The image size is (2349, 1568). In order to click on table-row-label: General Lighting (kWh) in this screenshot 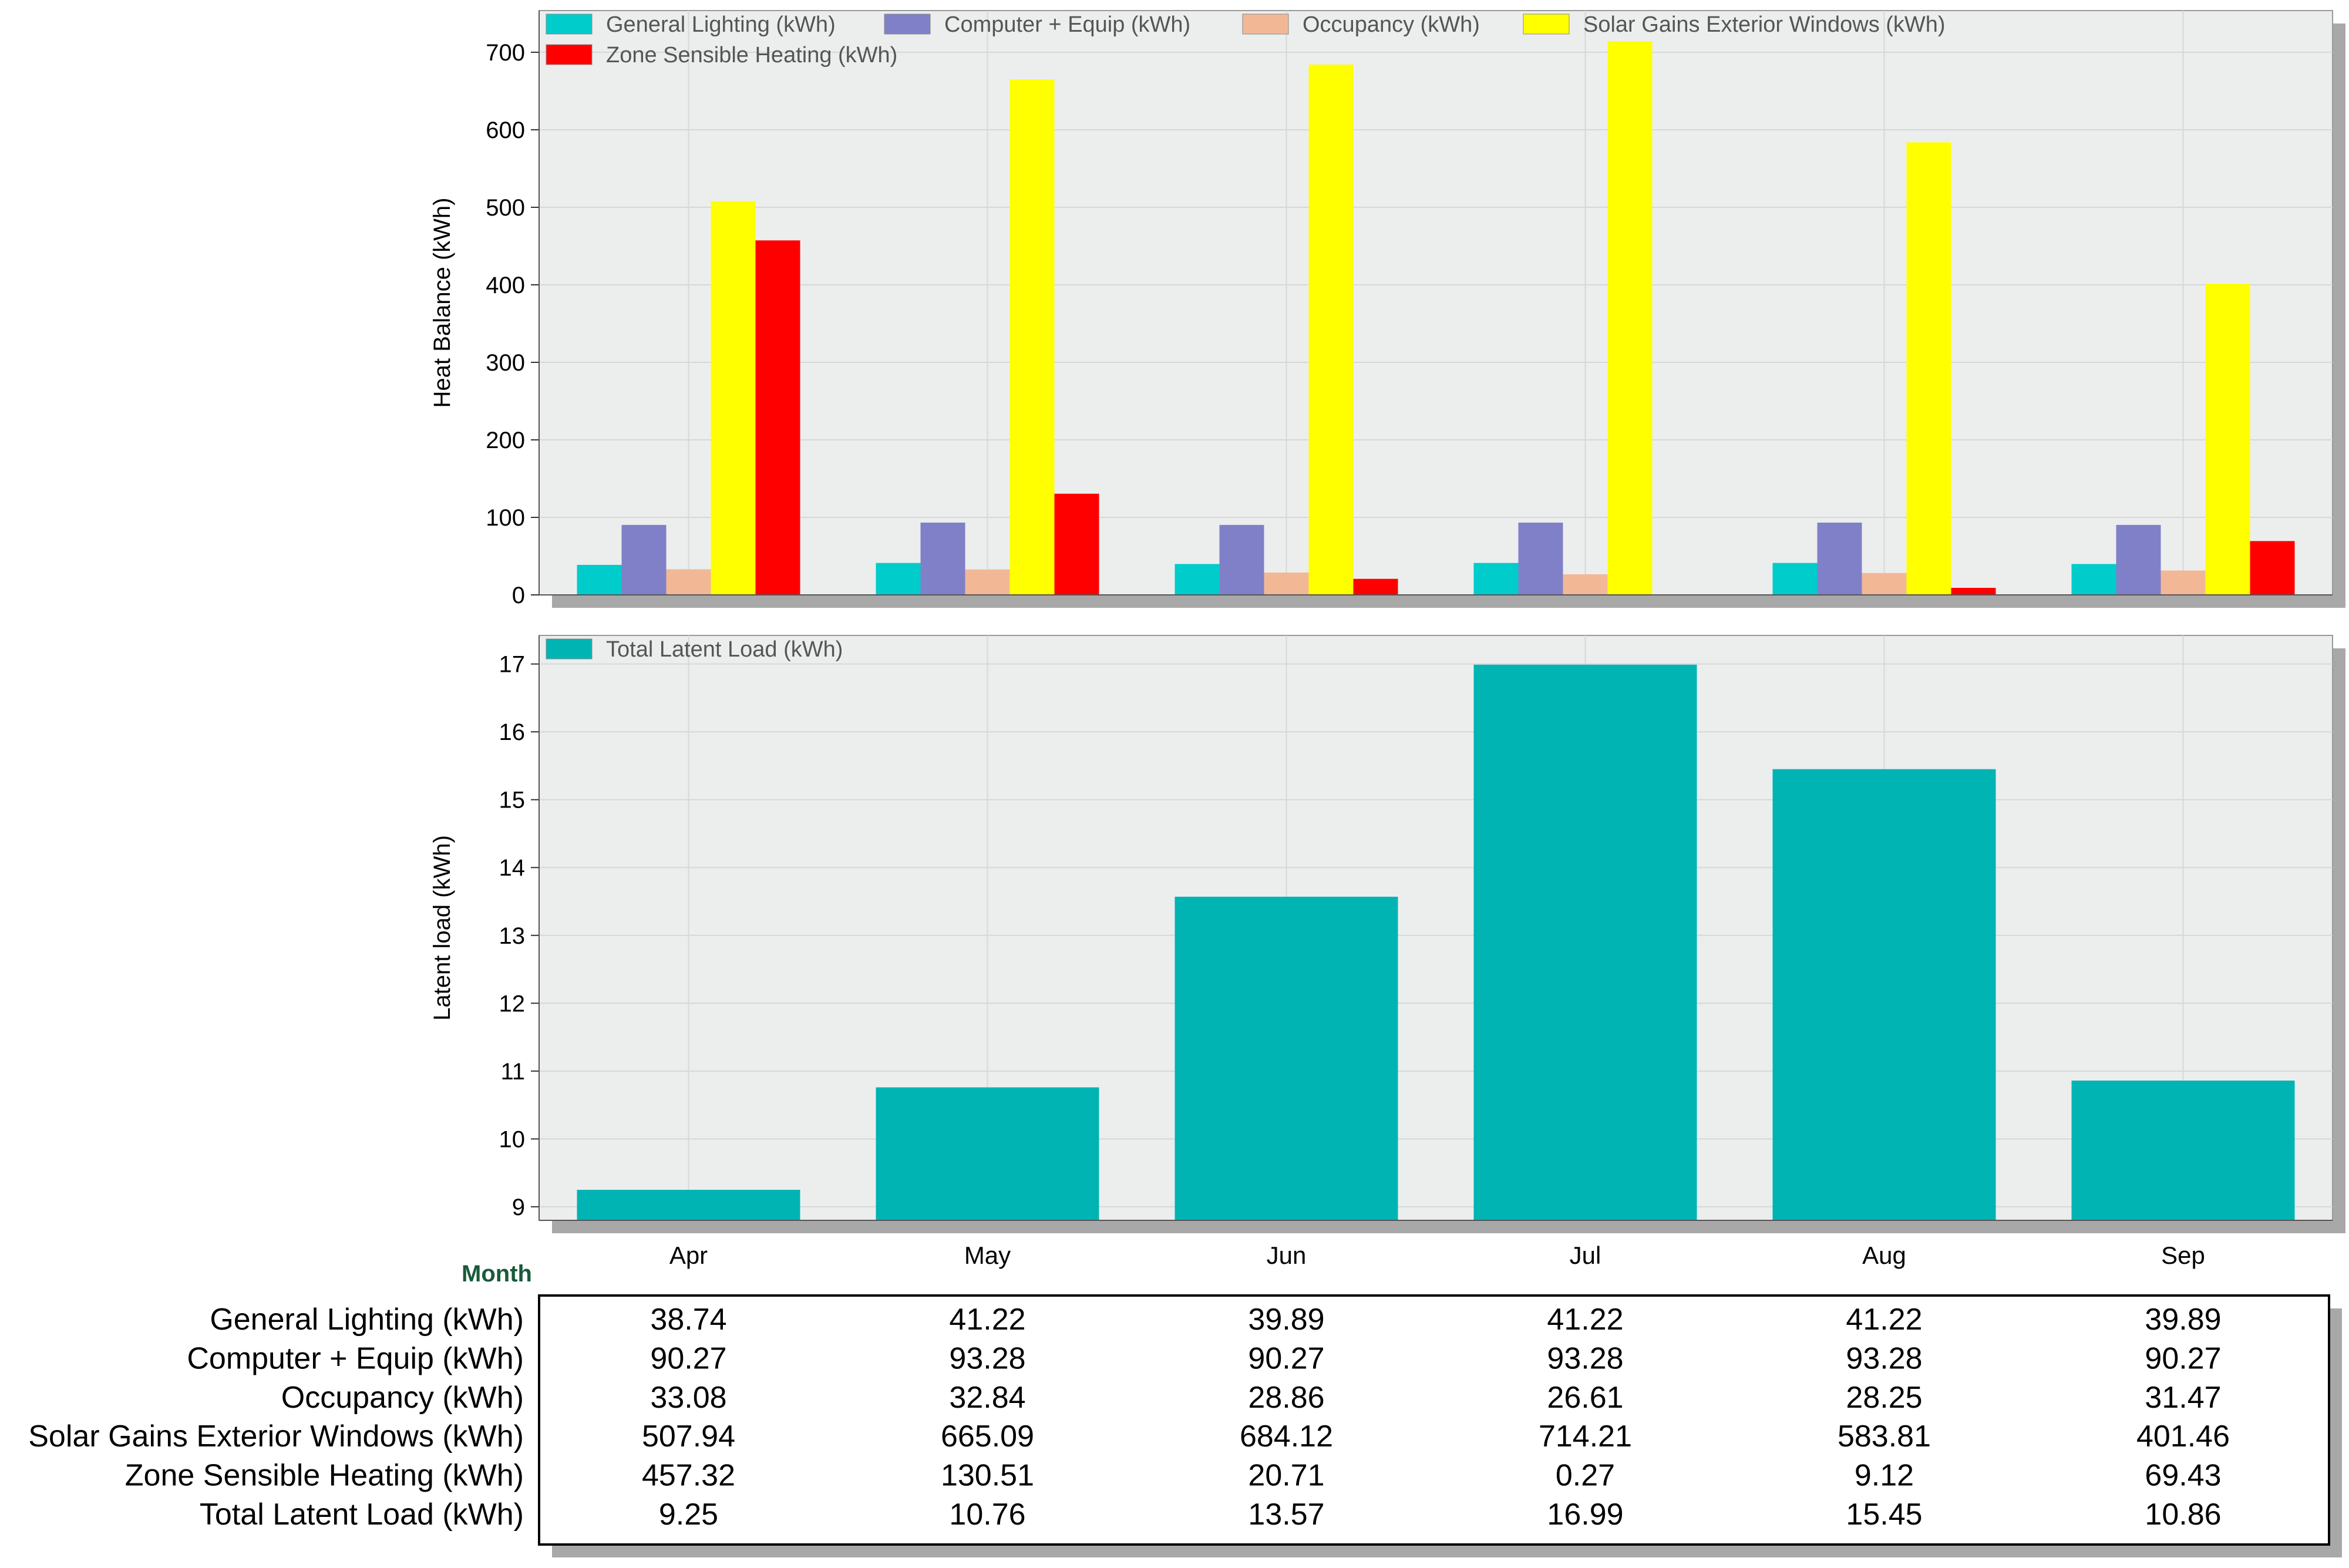, I will do `click(367, 1320)`.